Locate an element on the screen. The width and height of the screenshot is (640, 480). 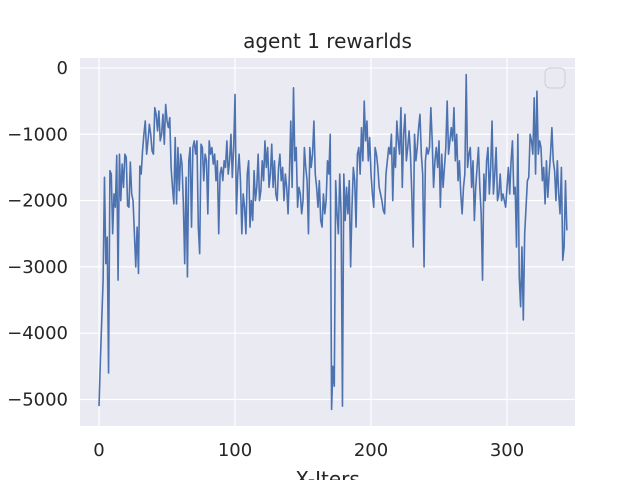
y-tick-label: 0 is located at coordinates (62, 68).